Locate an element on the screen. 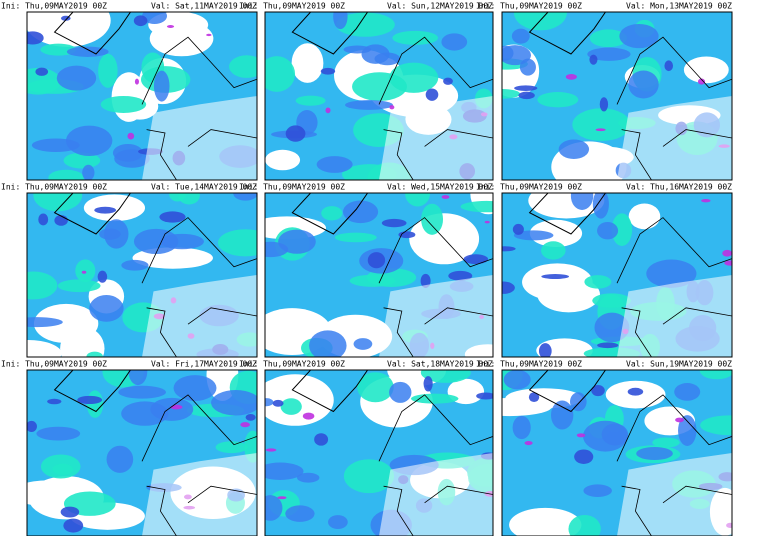 This screenshot has width=759, height=536. valid-label: Val: Wed,15MAY2019 00Z is located at coordinates (440, 187).